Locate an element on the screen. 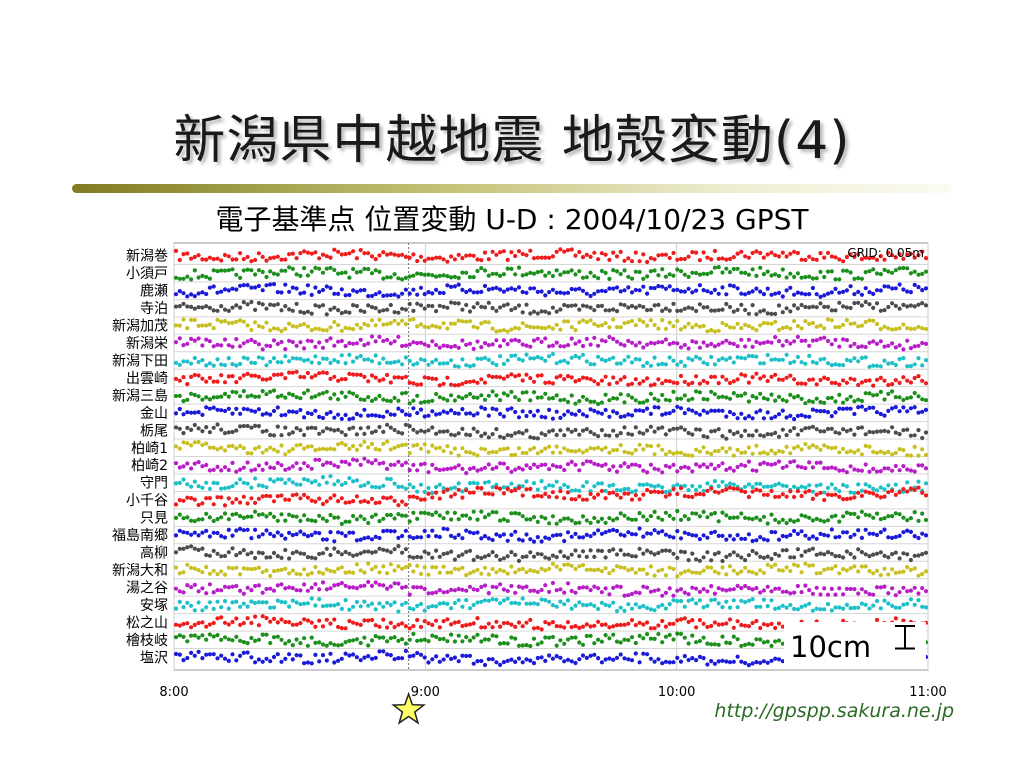 This screenshot has height=768, width=1024. source-url: http://gpspp.sakura.ne.jp is located at coordinates (834, 711).